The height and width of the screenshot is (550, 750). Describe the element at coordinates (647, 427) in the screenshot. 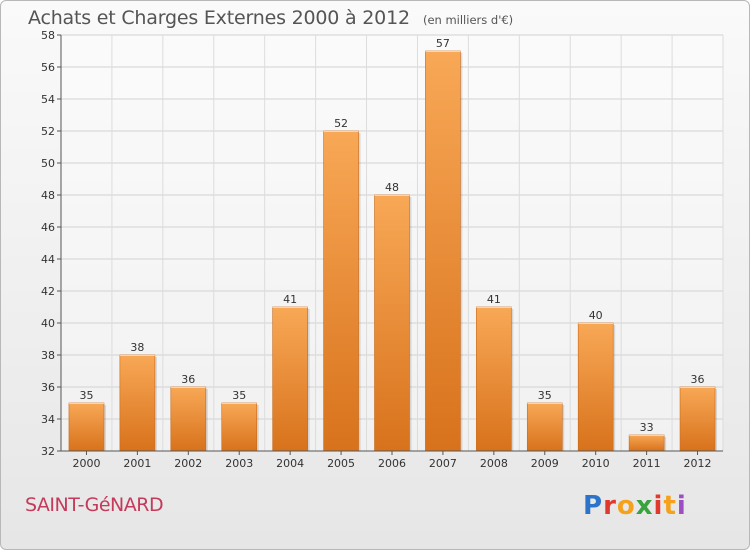

I see `data-label: 33` at that location.